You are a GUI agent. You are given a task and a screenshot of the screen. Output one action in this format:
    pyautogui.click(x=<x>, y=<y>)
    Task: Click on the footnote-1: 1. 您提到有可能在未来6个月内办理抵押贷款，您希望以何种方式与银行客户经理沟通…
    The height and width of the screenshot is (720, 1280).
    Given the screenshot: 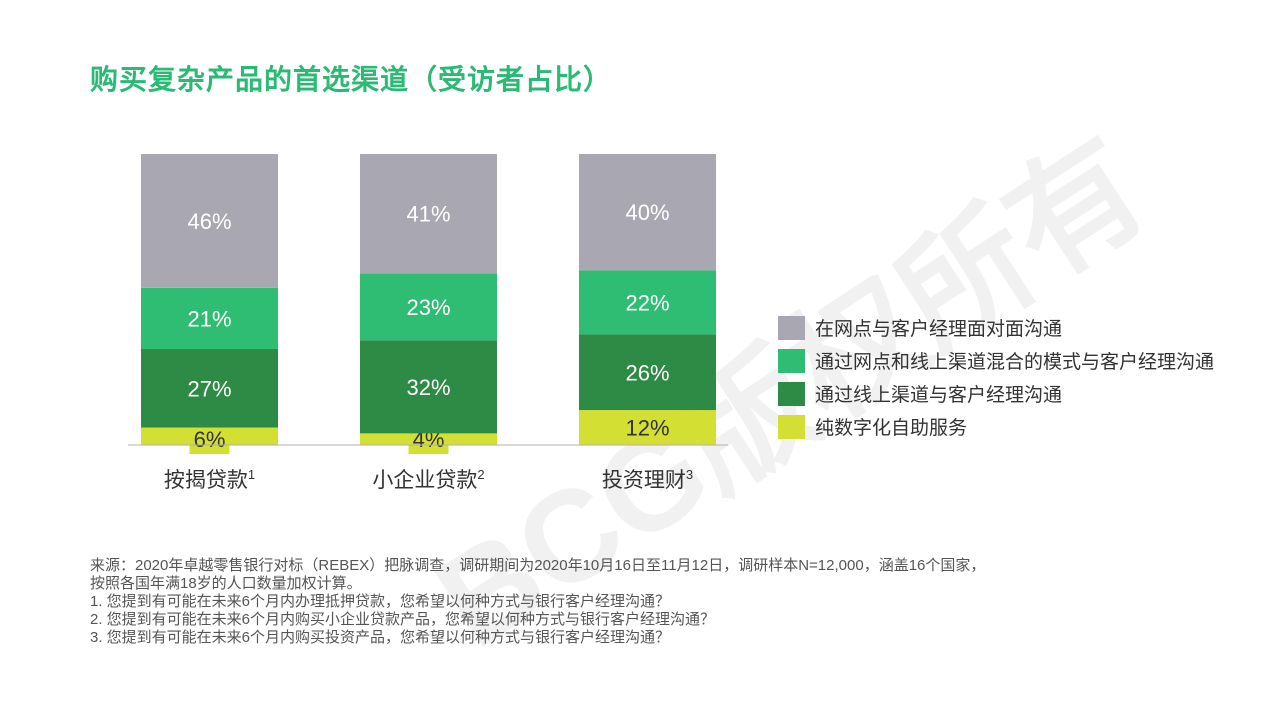 What is the action you would take?
    pyautogui.click(x=380, y=601)
    